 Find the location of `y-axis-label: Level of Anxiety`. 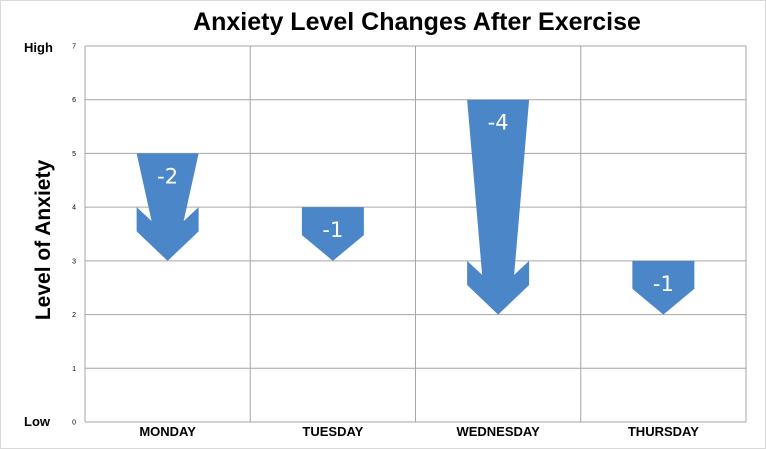

y-axis-label: Level of Anxiety is located at coordinates (43, 240).